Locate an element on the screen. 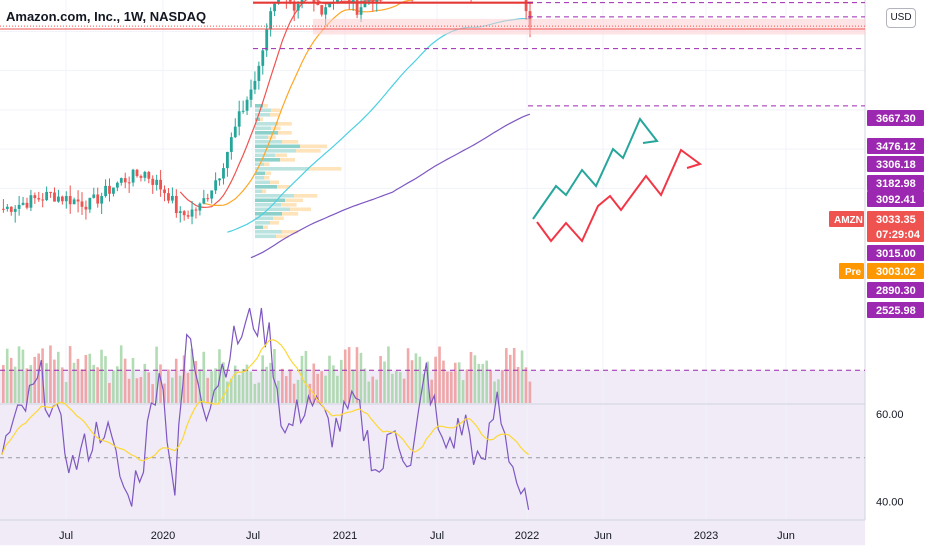  support-zone is located at coordinates (589, 26).